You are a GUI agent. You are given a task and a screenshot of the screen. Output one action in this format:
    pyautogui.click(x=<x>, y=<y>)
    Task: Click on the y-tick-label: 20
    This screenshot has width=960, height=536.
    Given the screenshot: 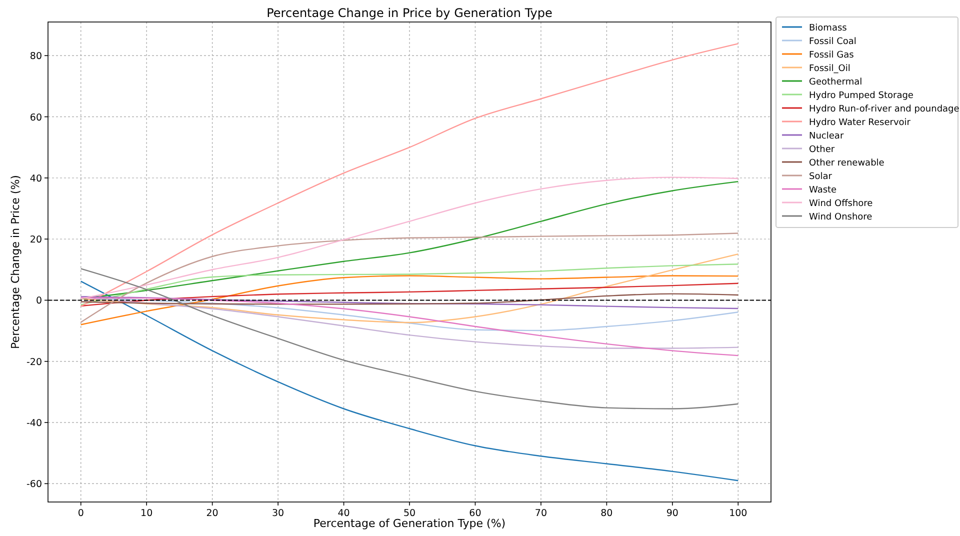 What is the action you would take?
    pyautogui.click(x=36, y=240)
    